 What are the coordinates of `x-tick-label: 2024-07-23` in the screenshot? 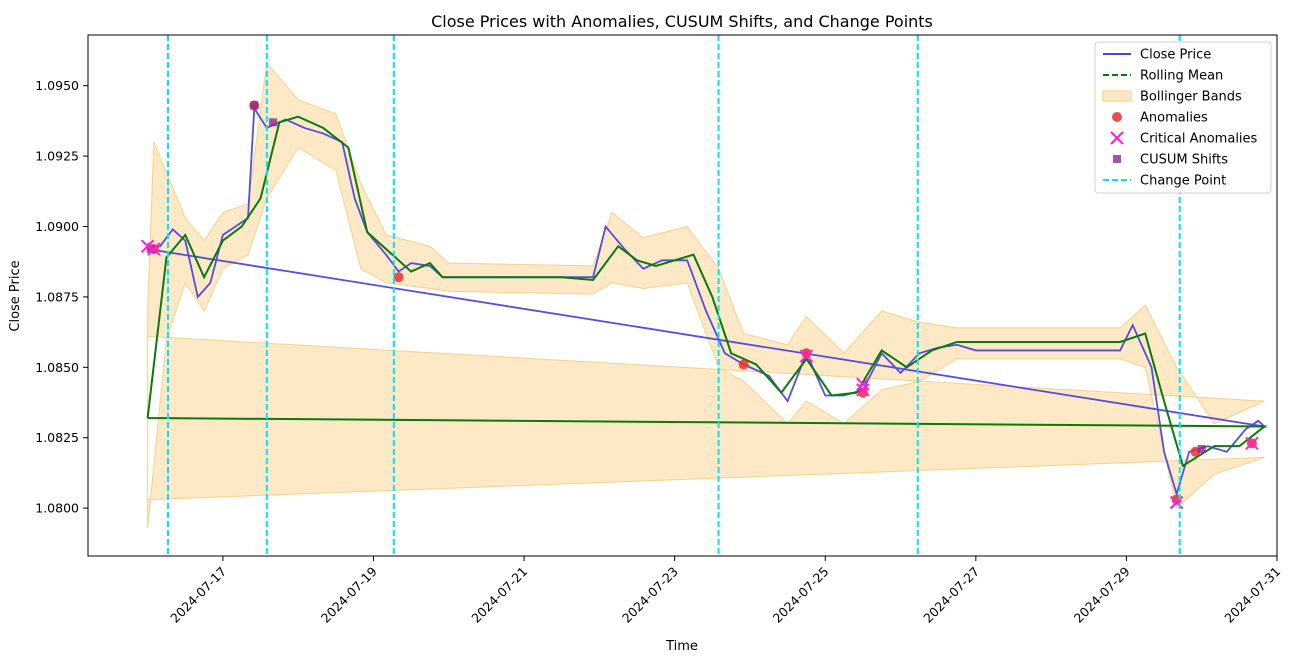 It's located at (650, 595).